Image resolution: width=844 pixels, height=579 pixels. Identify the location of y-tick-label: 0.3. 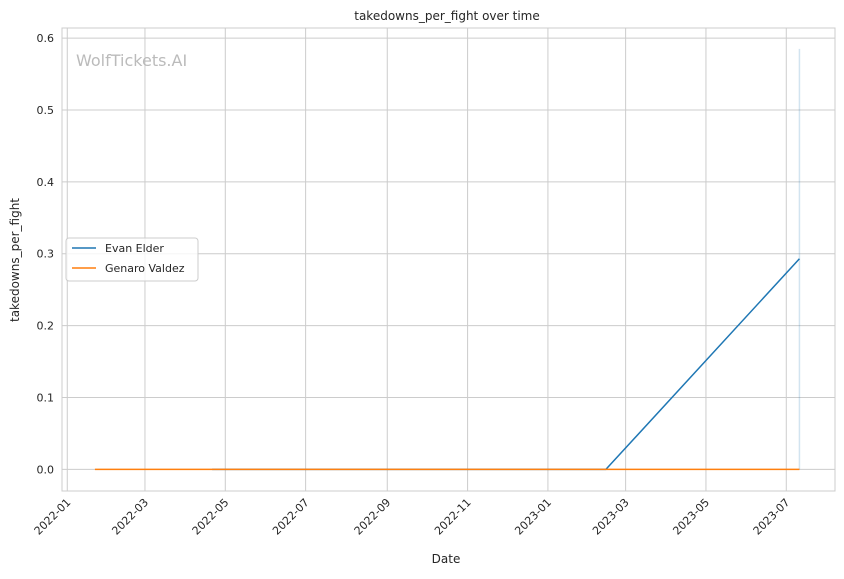
(46, 254).